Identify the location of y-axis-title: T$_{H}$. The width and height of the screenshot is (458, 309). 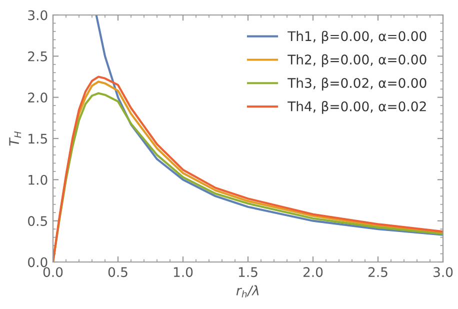
(15, 138).